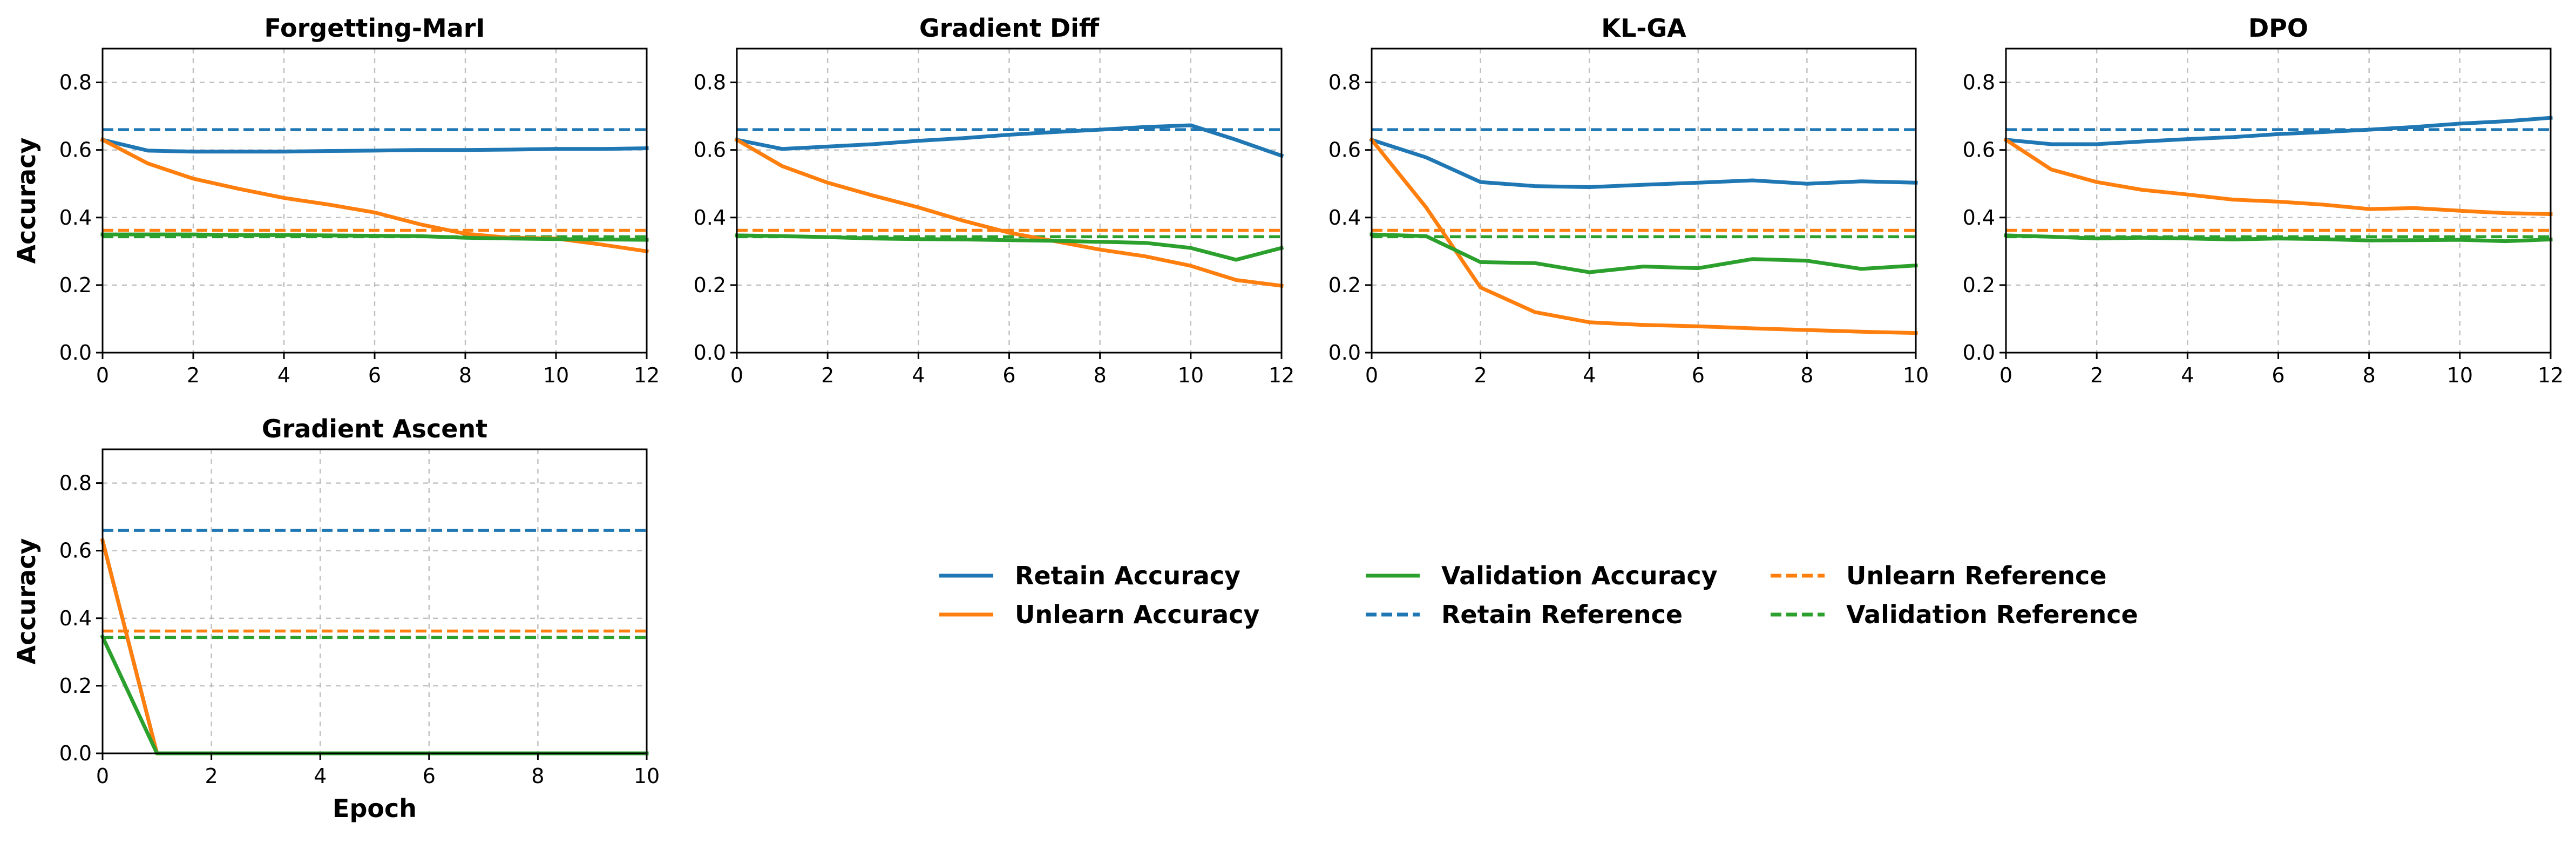 The image size is (2576, 843). What do you see at coordinates (1562, 614) in the screenshot?
I see `legend-label: Retain Reference` at bounding box center [1562, 614].